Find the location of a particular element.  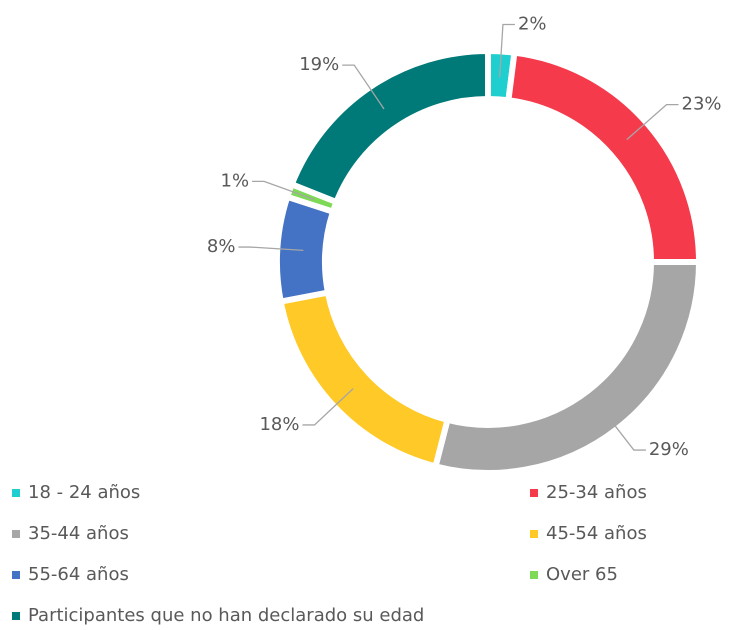

data-label: 29% is located at coordinates (669, 449).